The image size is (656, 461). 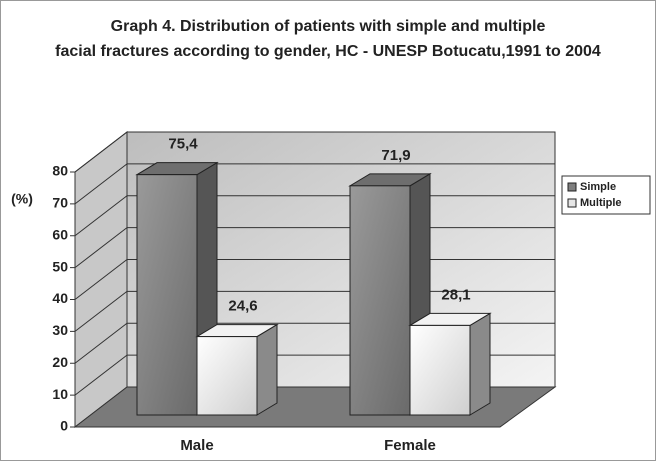 What do you see at coordinates (601, 203) in the screenshot?
I see `legend-label: Multiple` at bounding box center [601, 203].